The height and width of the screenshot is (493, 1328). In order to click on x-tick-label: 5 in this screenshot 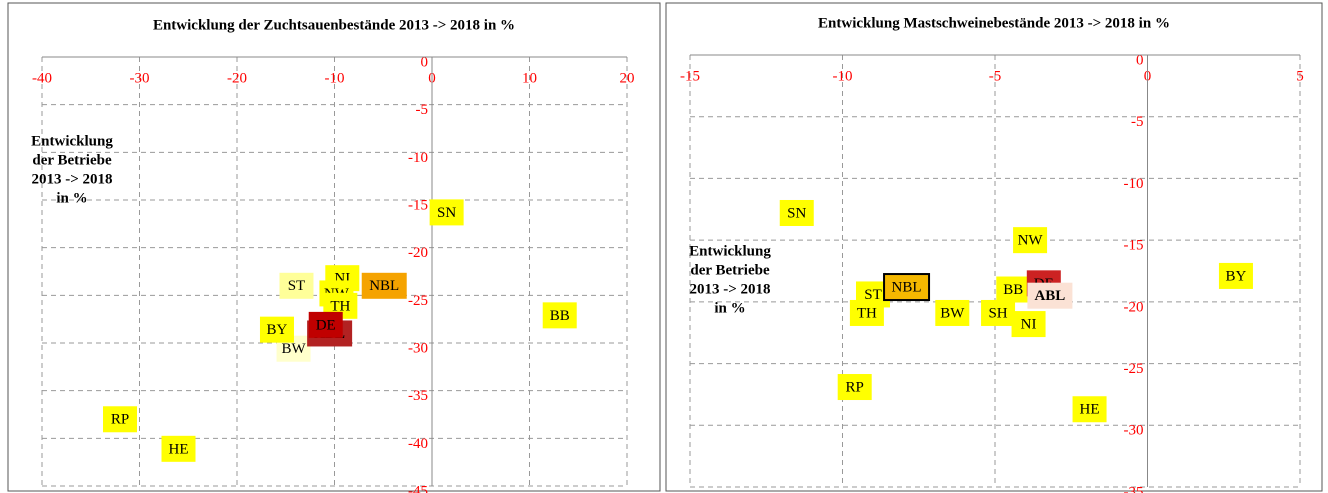, I will do `click(1300, 76)`.